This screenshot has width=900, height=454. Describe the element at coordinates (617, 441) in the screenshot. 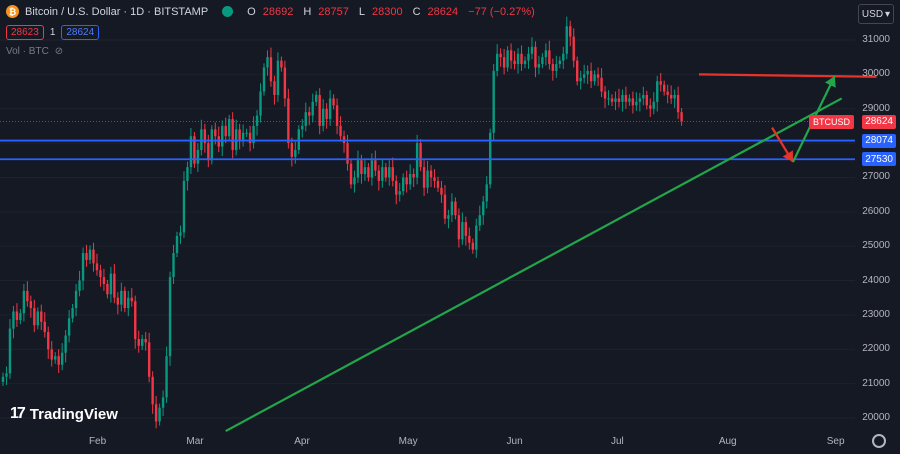

I see `x-tick-label: Jul` at that location.